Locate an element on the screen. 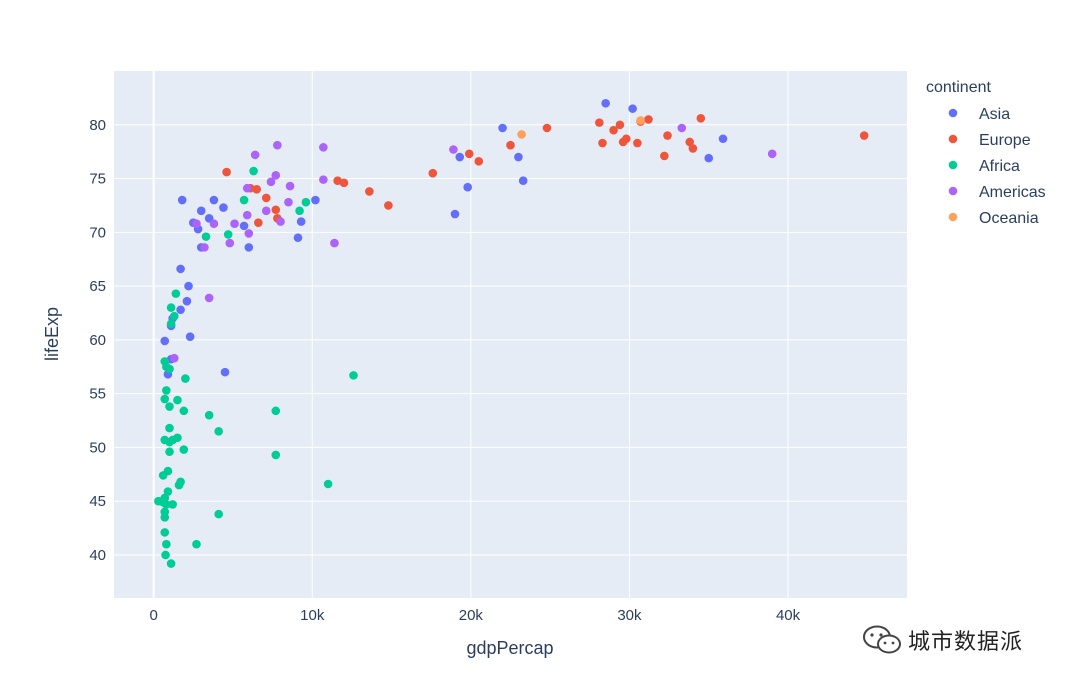  legend-label: Europe is located at coordinates (1005, 140).